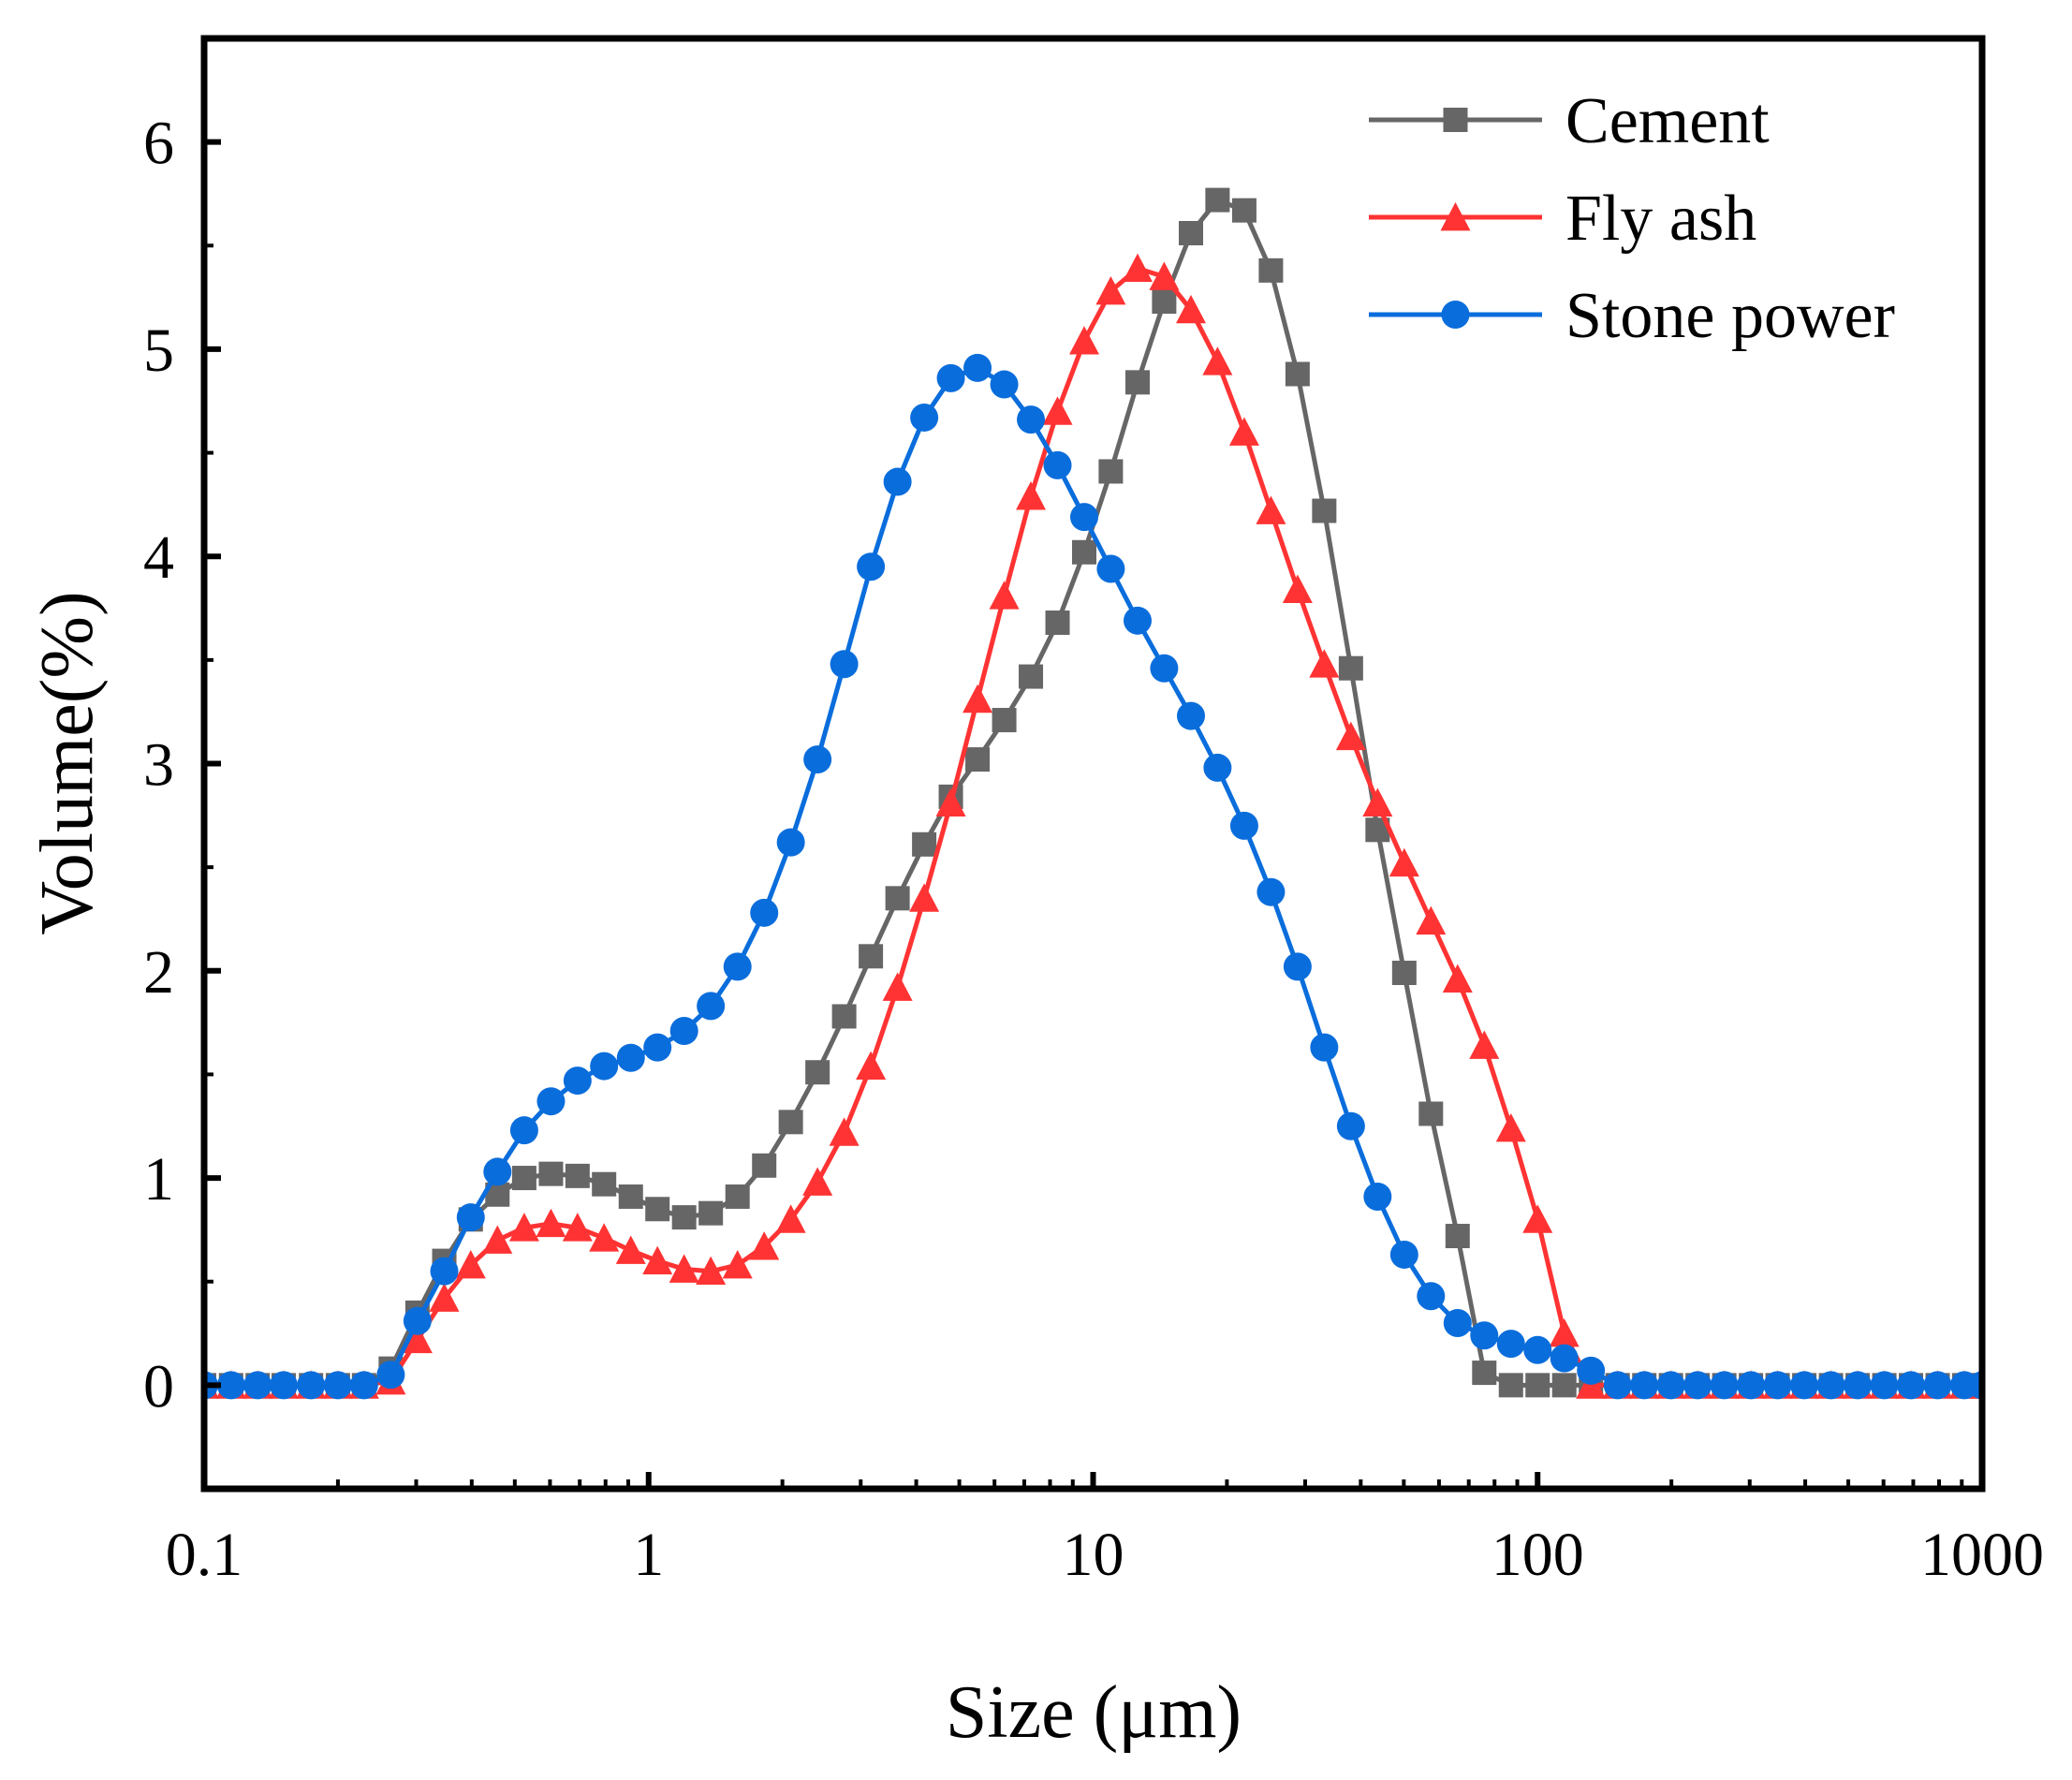 The image size is (2072, 1780). Describe the element at coordinates (1455, 315) in the screenshot. I see `legend-marker` at that location.